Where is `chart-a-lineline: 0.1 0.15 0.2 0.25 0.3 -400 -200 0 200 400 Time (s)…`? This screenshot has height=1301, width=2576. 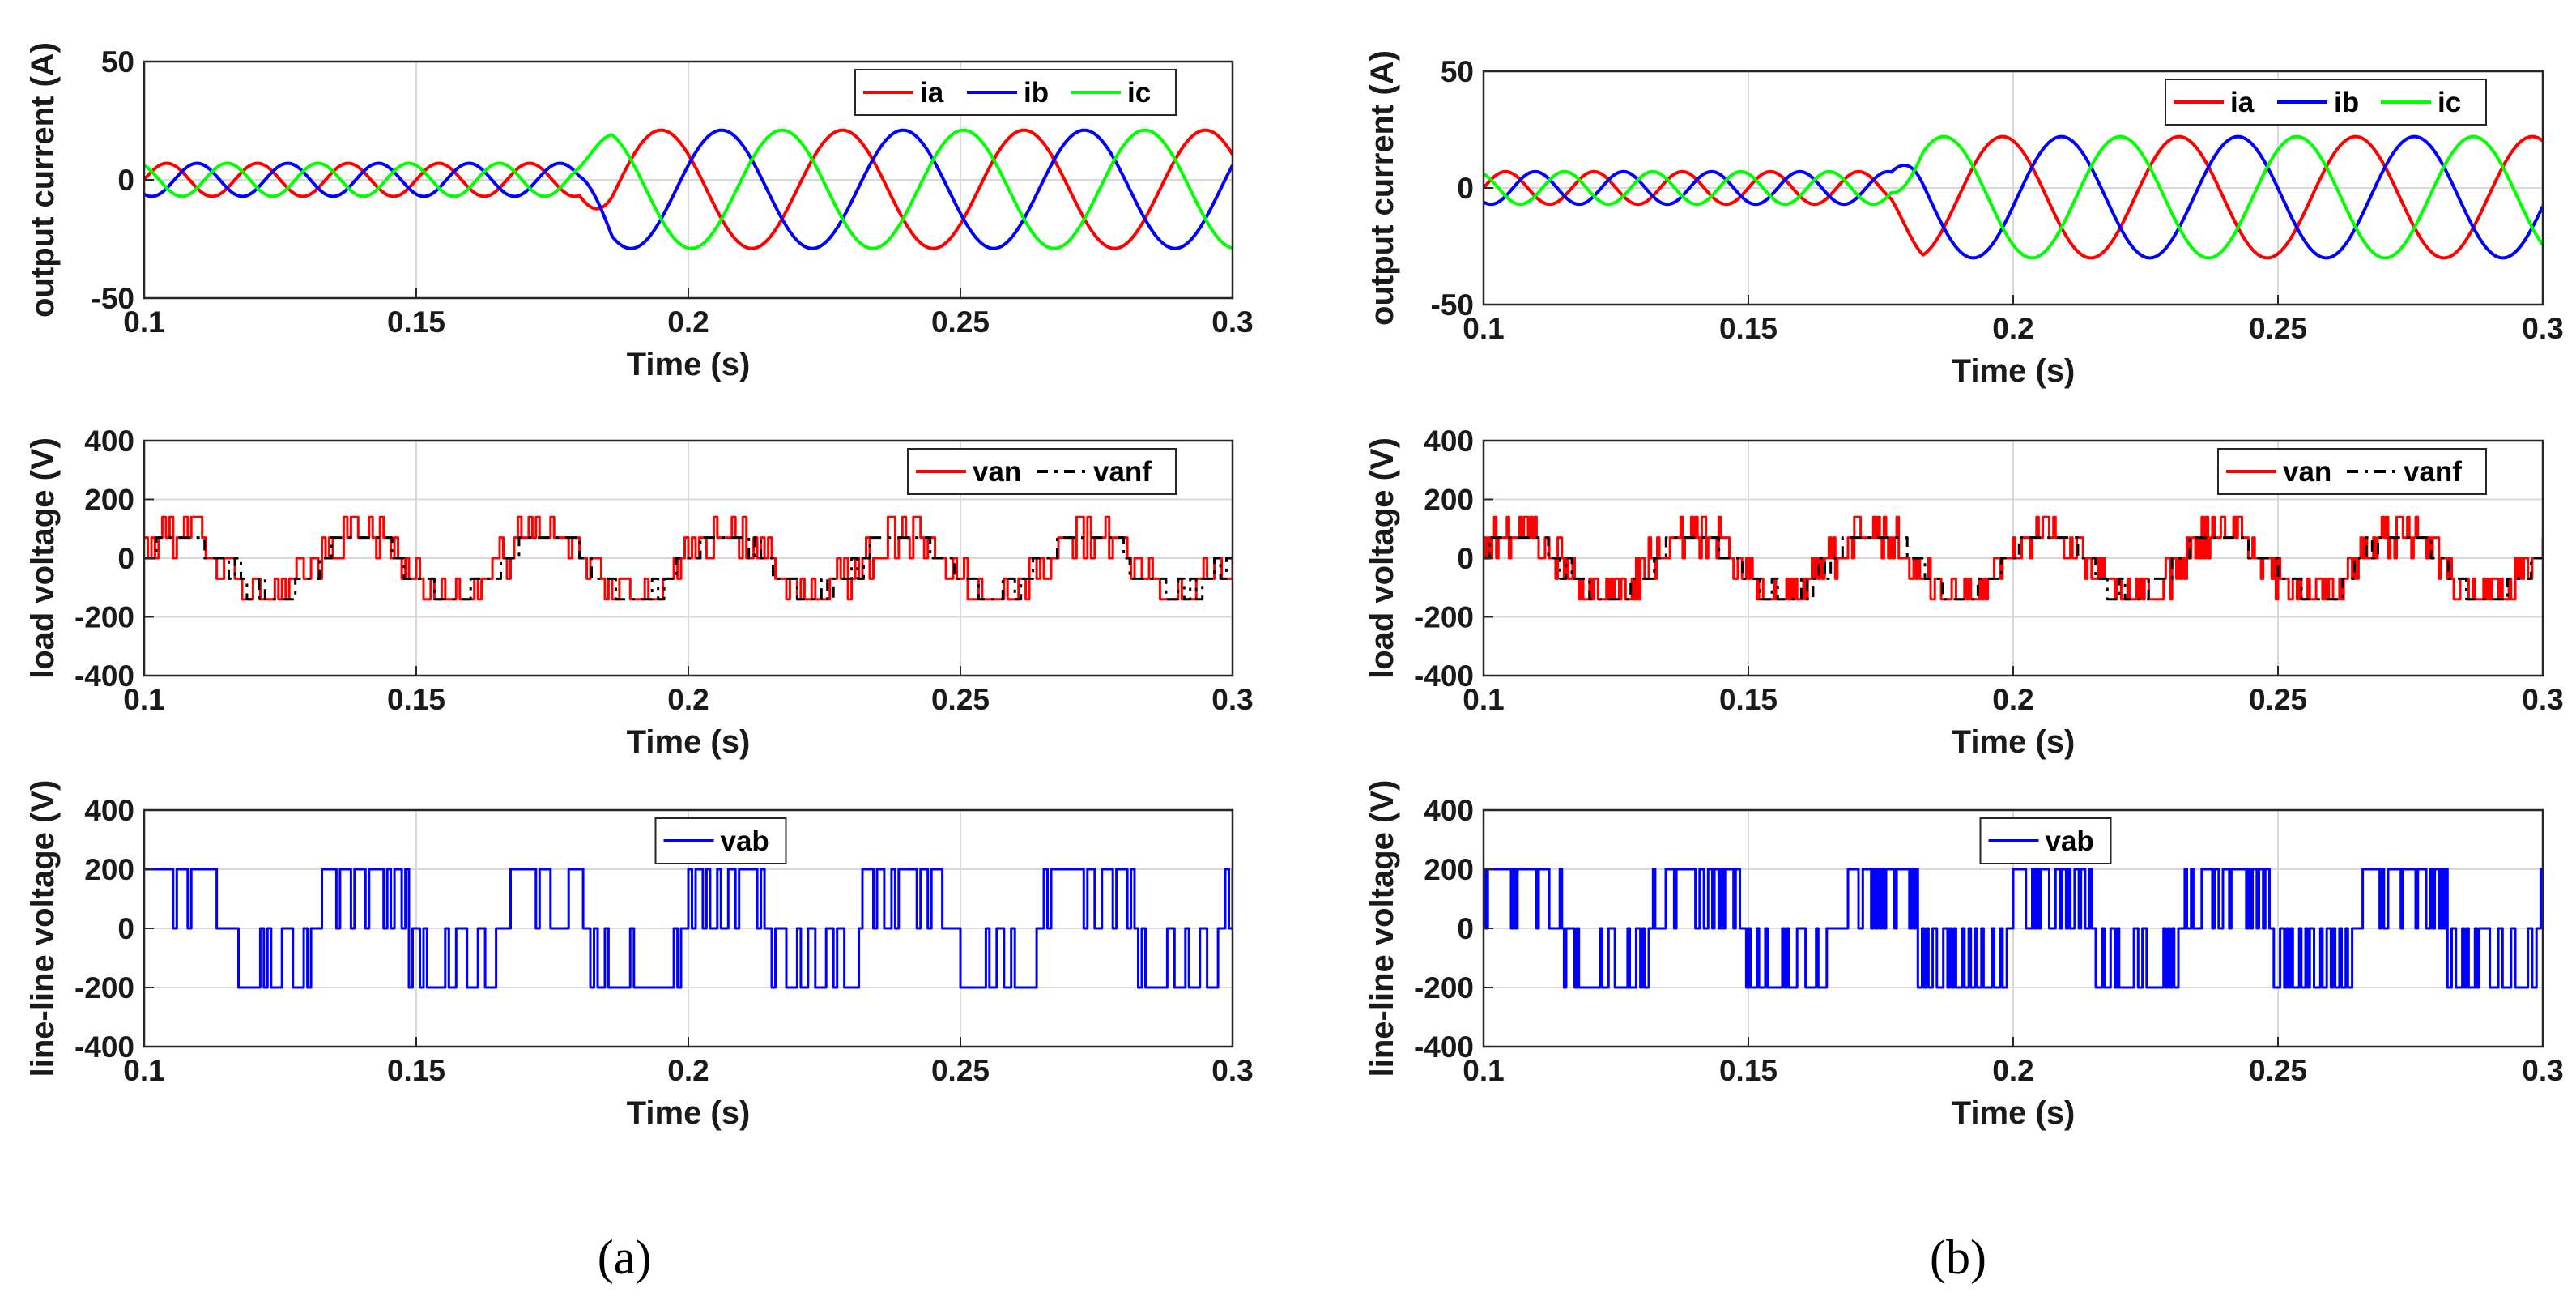
chart-a-lineline: 0.1 0.15 0.2 0.25 0.3 -400 -200 0 200 400 Time (s)… is located at coordinates (639, 955).